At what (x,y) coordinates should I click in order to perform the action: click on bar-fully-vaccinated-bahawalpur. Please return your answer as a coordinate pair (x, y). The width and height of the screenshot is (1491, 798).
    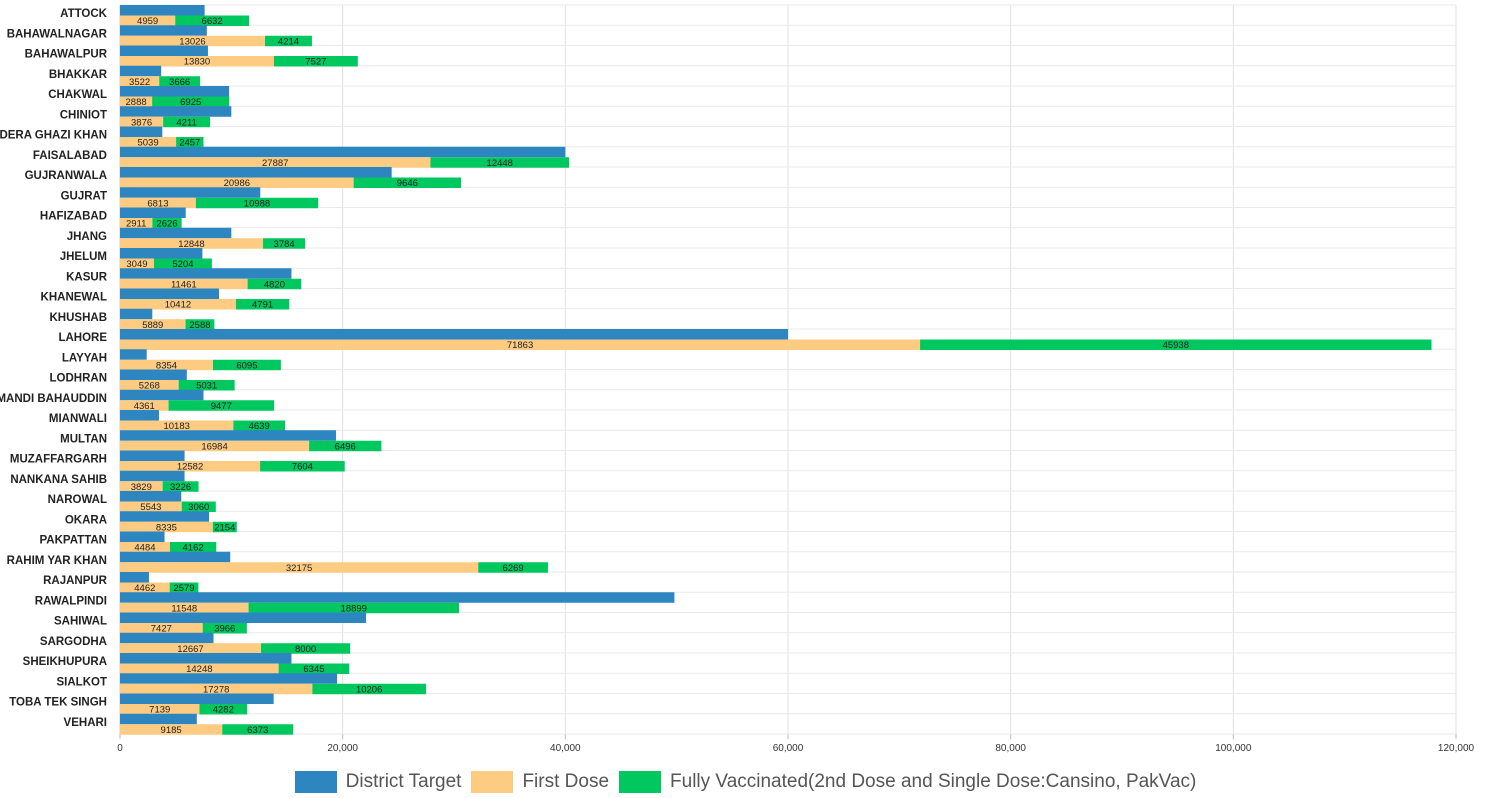
    Looking at the image, I should click on (315, 61).